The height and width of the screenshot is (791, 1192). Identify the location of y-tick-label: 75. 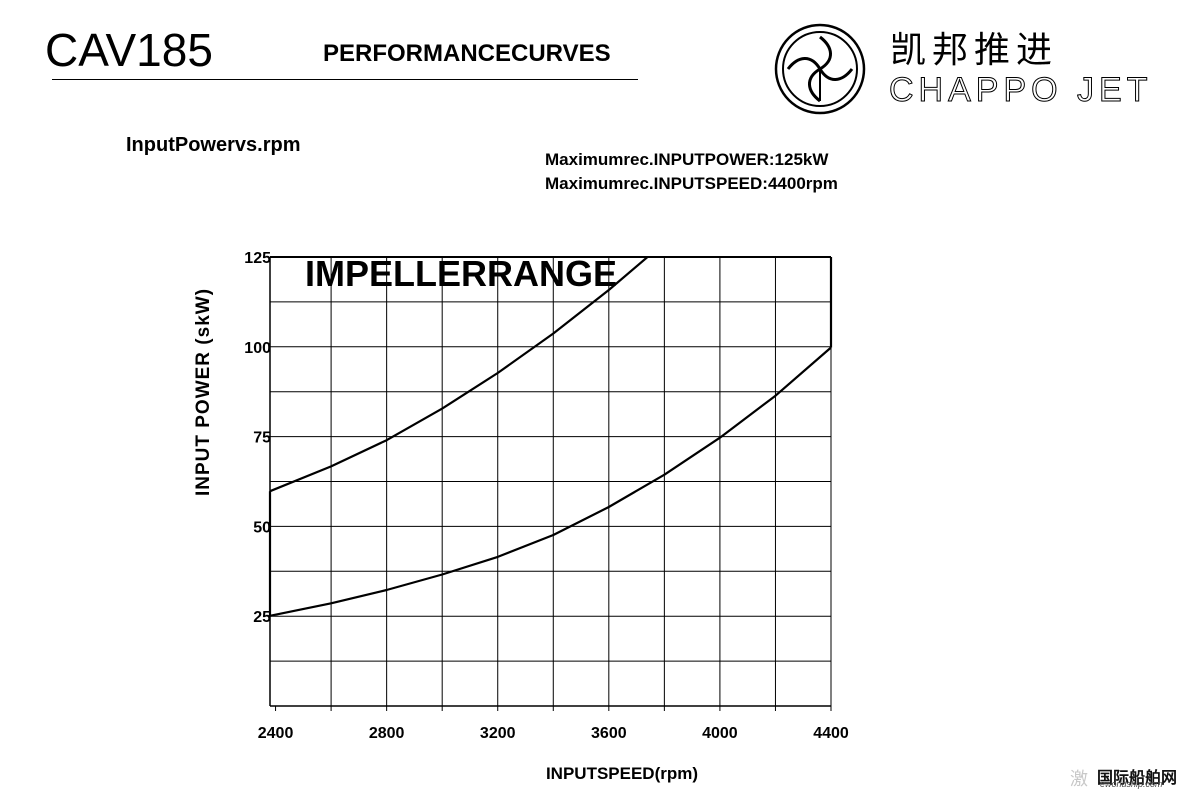
(262, 438).